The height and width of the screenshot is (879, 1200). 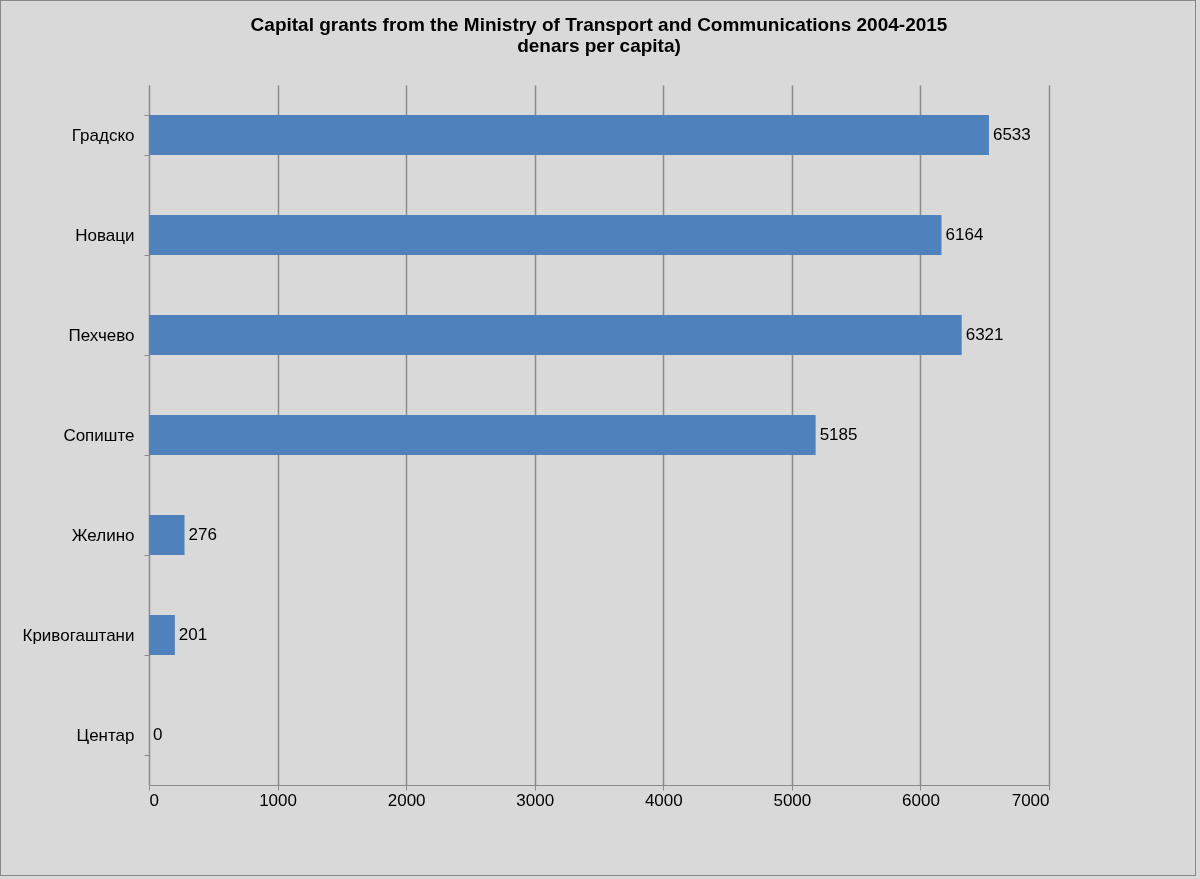 I want to click on y-tick-label: Пехчево, so click(x=101, y=335).